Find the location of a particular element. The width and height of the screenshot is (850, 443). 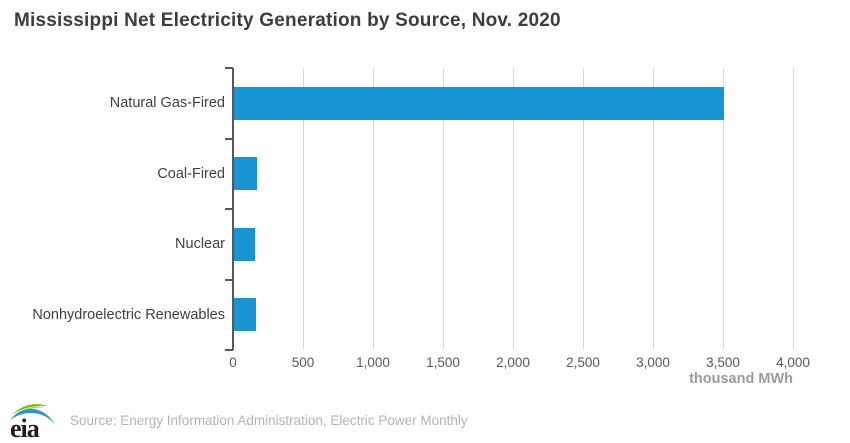

eia-logo: eia is located at coordinates (33, 421).